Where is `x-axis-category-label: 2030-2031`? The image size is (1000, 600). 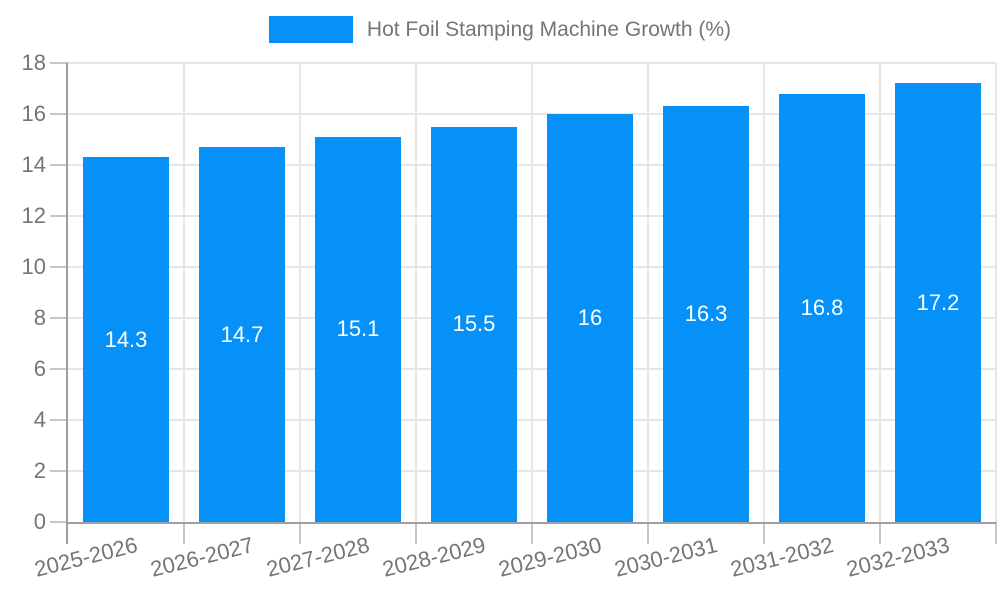 x-axis-category-label: 2030-2031 is located at coordinates (665, 557).